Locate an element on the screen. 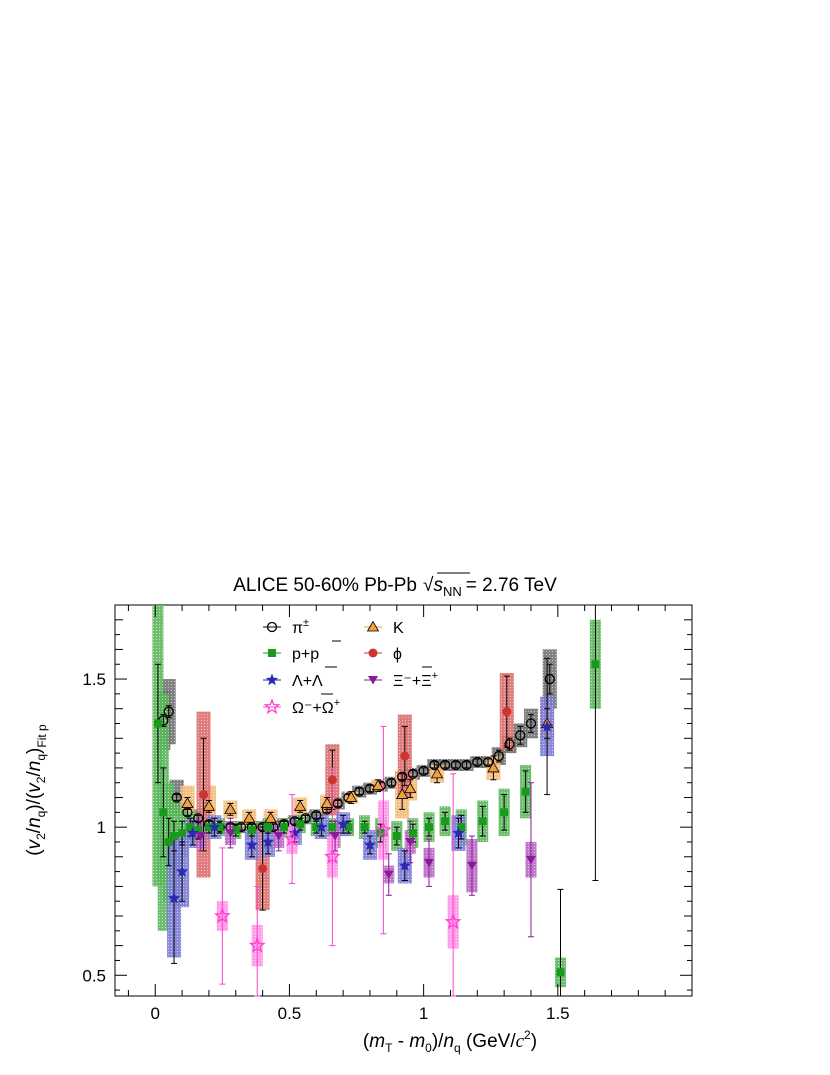 Image resolution: width=830 pixels, height=1075 pixels. y-axis-label: (v2/nq)/(v2/nq)Fit p is located at coordinates (36, 790).